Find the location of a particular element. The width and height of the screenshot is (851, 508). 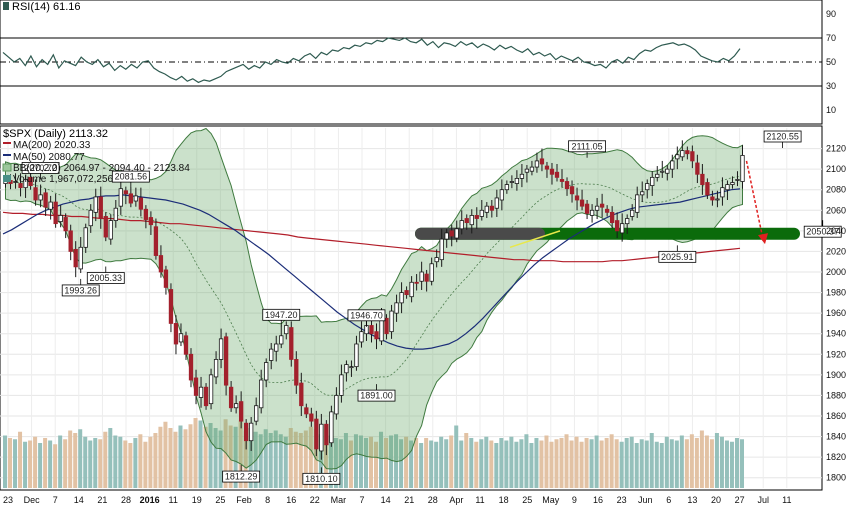

rsi-tick-label: 30 is located at coordinates (831, 86).